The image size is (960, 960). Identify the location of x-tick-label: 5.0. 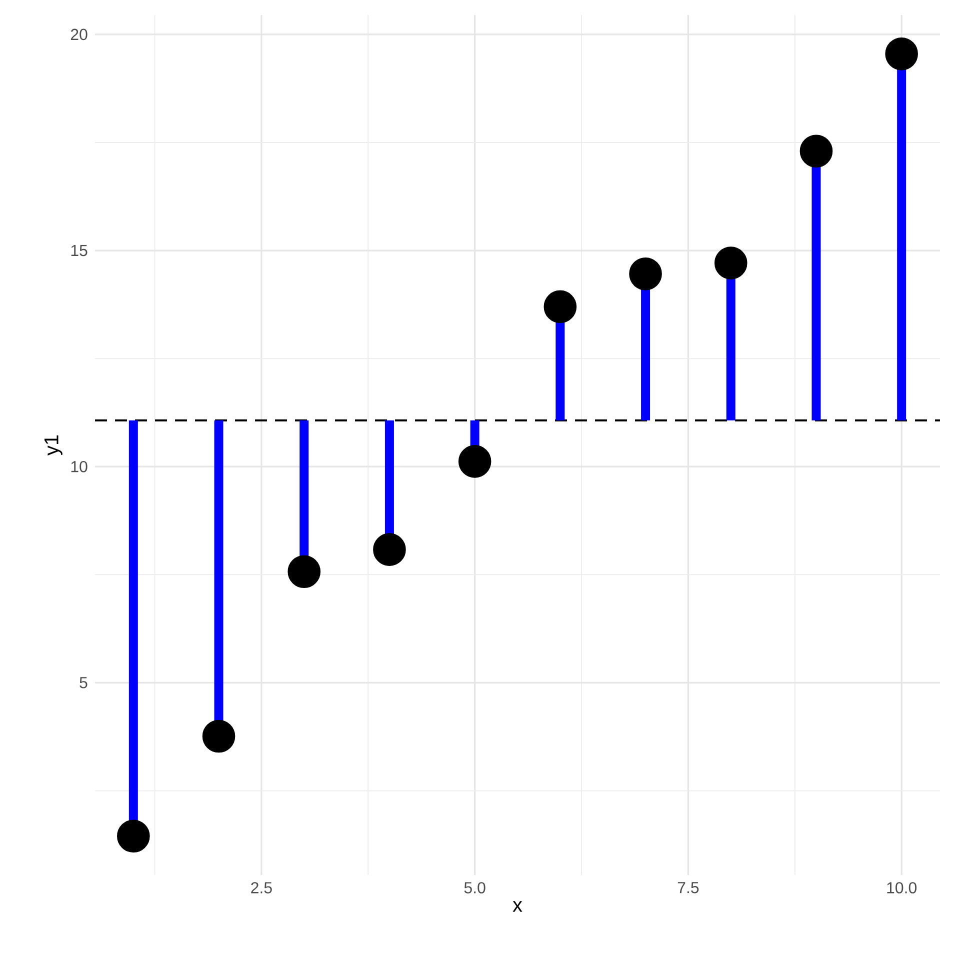
(475, 888).